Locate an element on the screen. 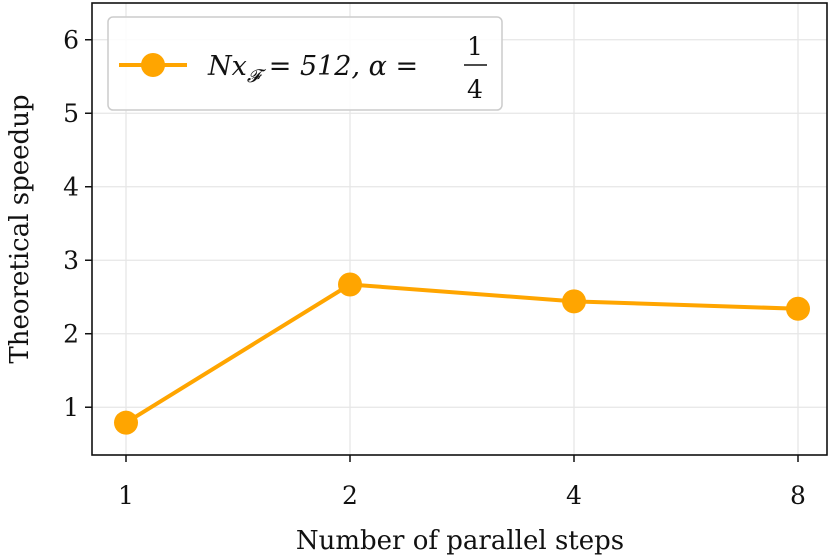 This screenshot has width=831, height=559. x-tick-label-1: 1 is located at coordinates (126, 495).